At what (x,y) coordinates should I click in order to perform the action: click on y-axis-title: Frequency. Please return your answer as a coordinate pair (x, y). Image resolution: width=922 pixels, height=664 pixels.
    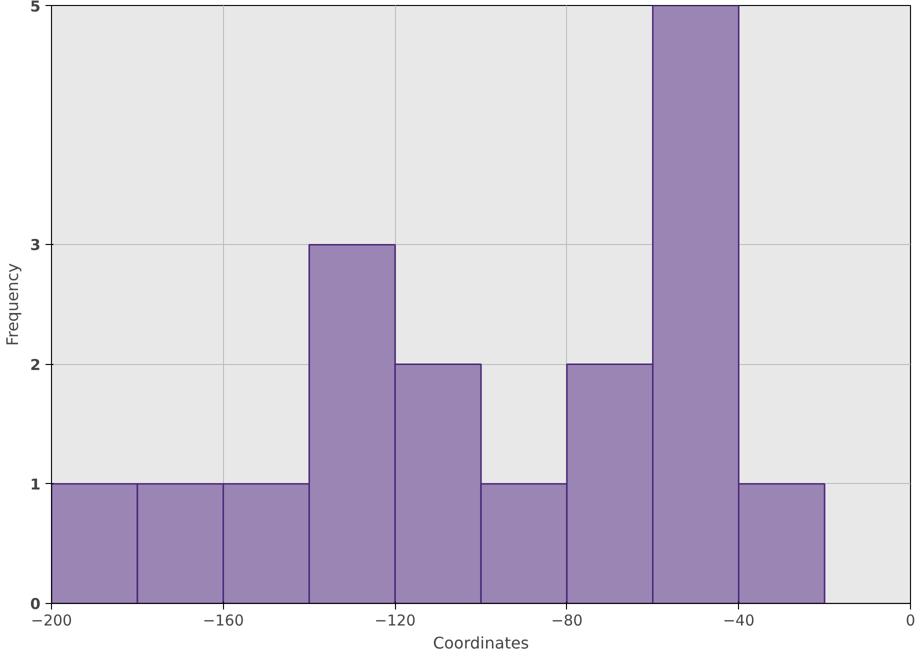
    Looking at the image, I should click on (12, 304).